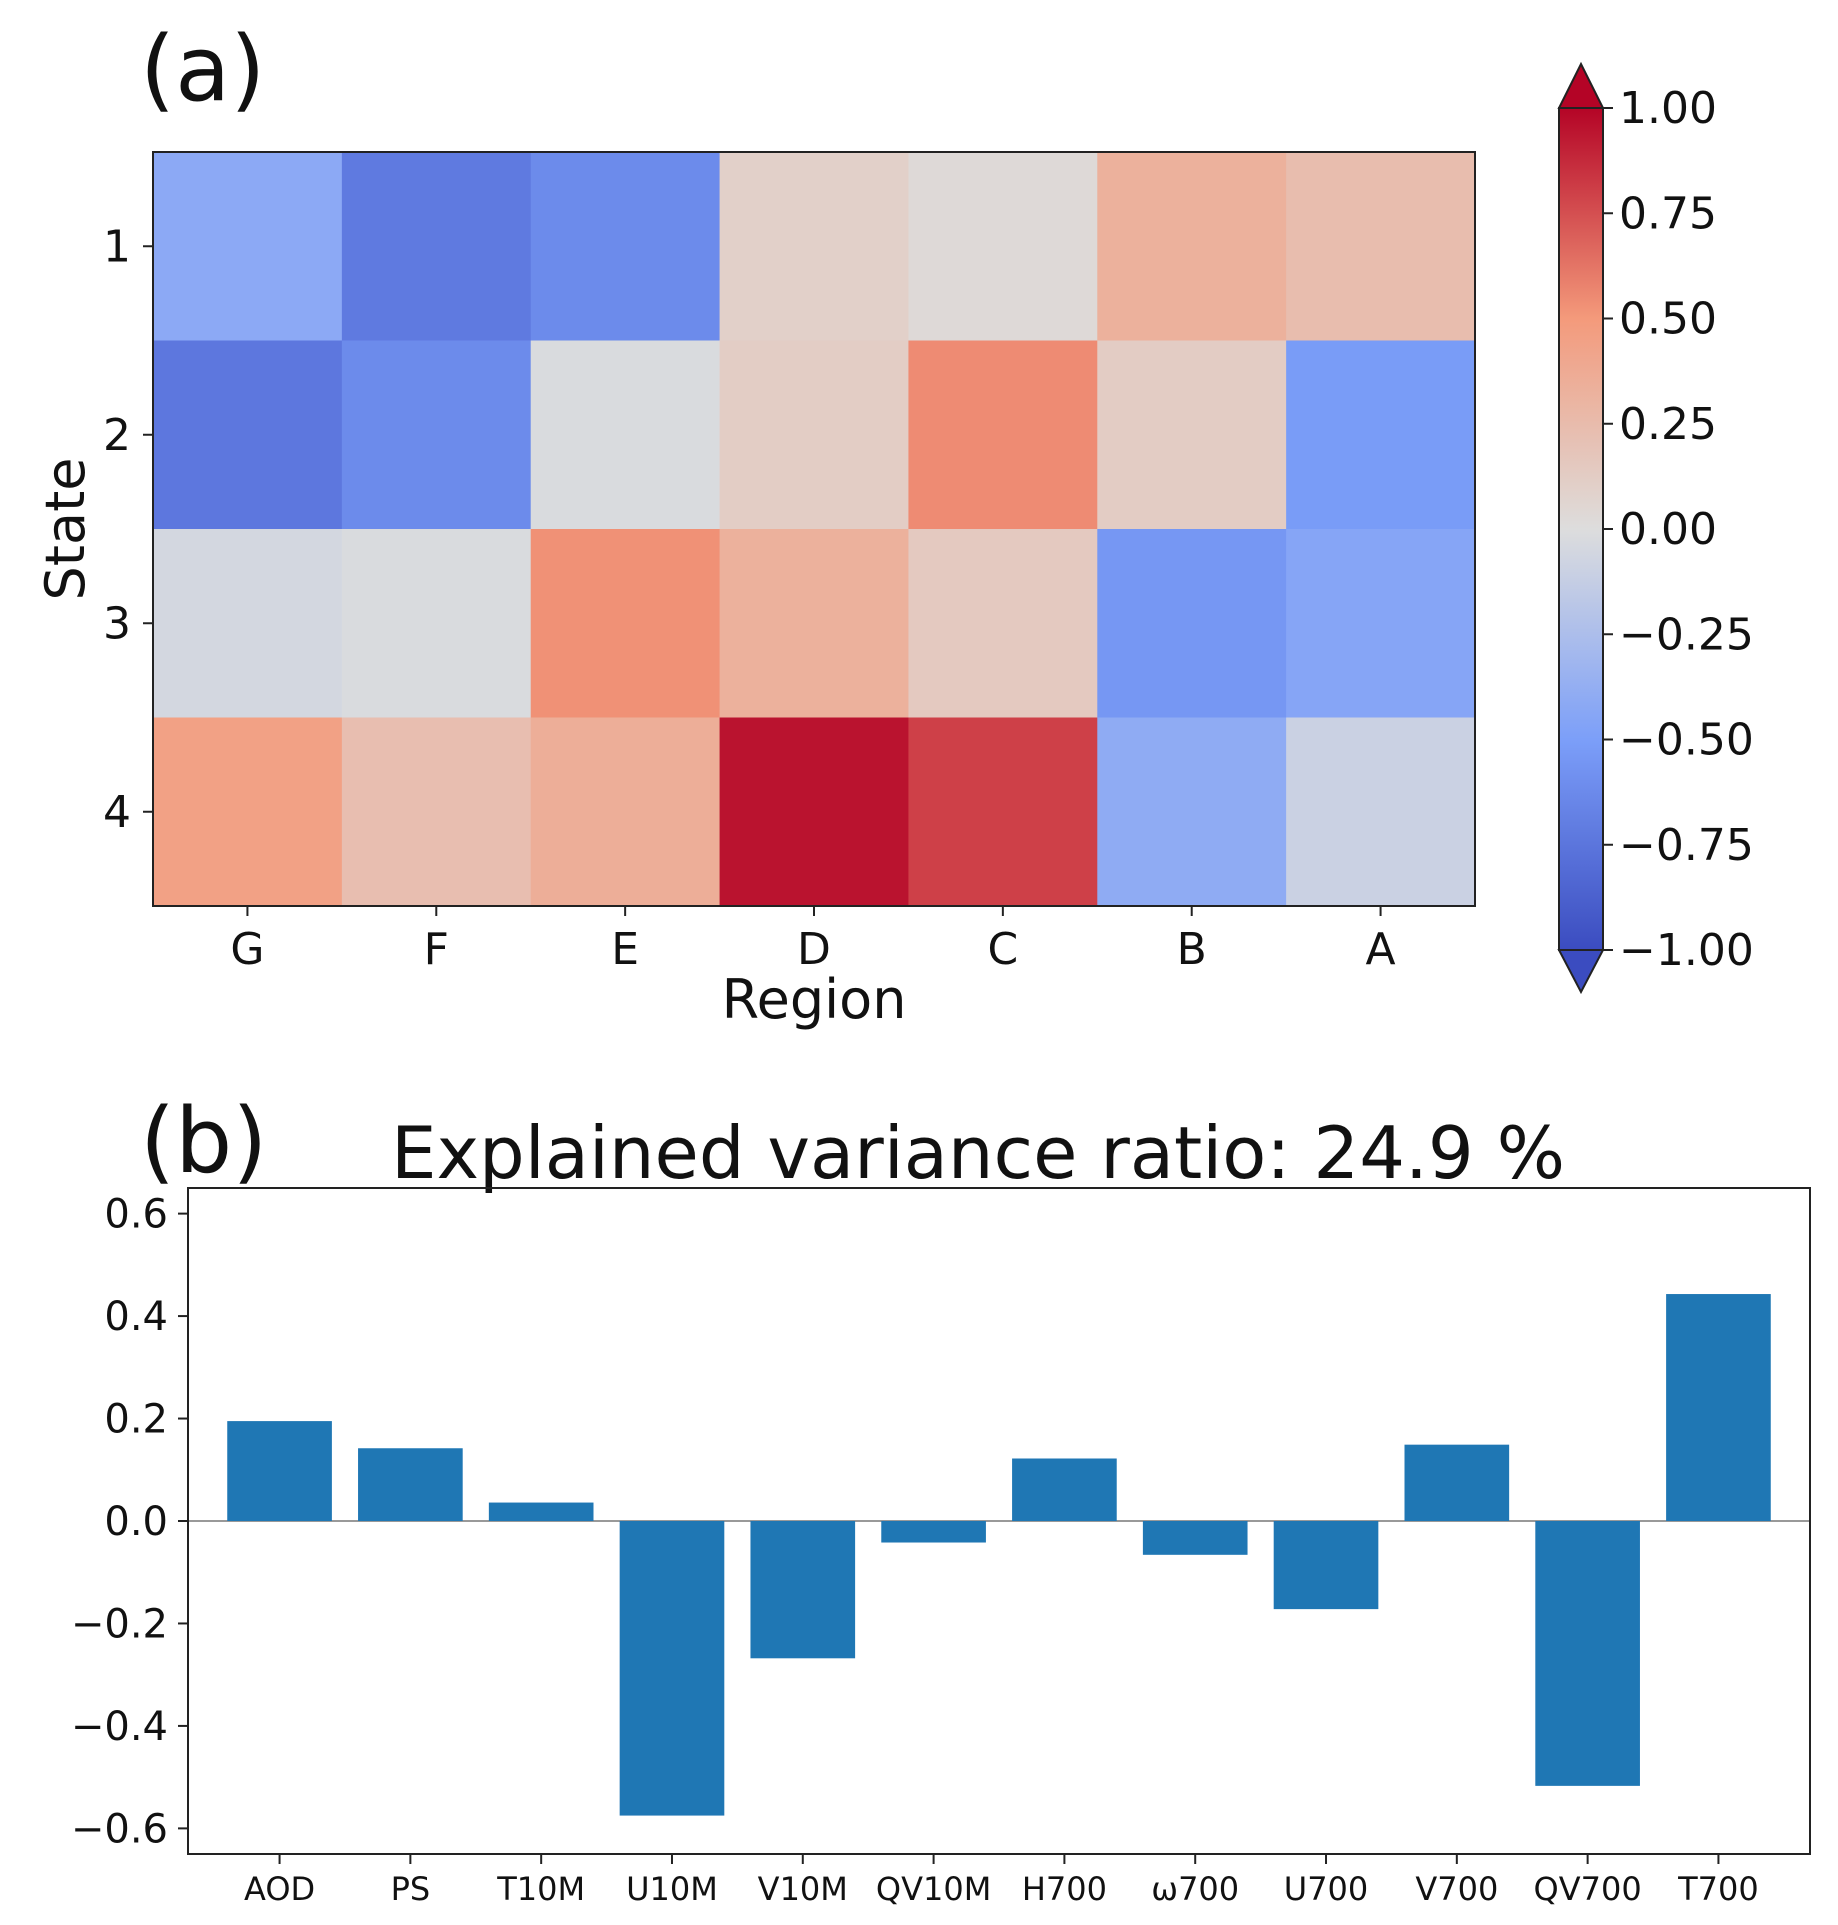 The height and width of the screenshot is (1925, 1838). What do you see at coordinates (247, 949) in the screenshot?
I see `heatmap-x-tick-label: G` at bounding box center [247, 949].